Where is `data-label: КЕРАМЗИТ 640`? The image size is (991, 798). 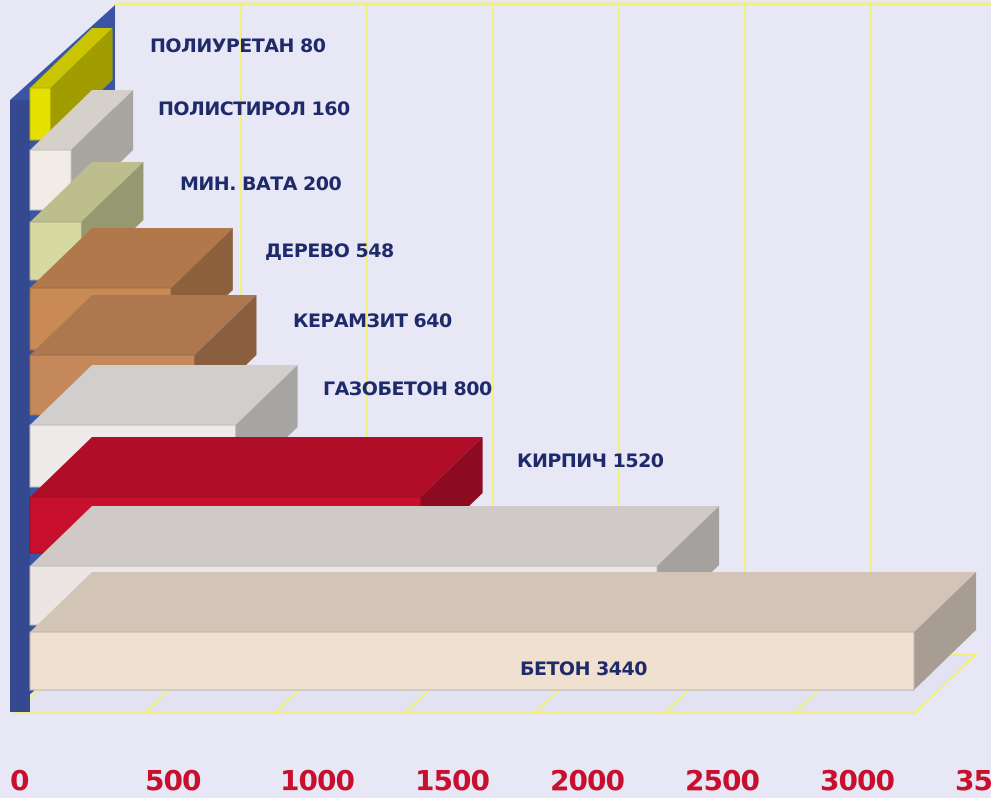 data-label: КЕРАМЗИТ 640 is located at coordinates (372, 321).